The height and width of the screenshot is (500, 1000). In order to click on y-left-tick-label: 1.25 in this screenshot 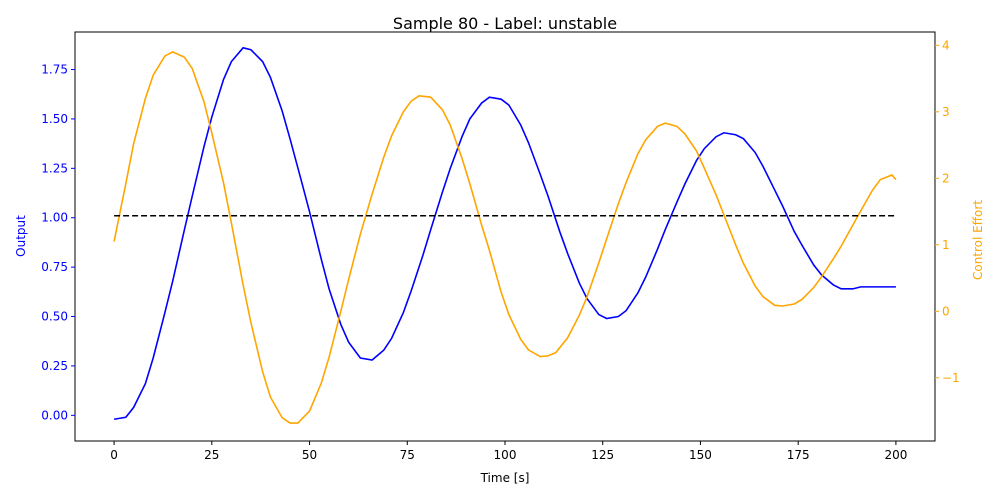, I will do `click(54, 168)`.